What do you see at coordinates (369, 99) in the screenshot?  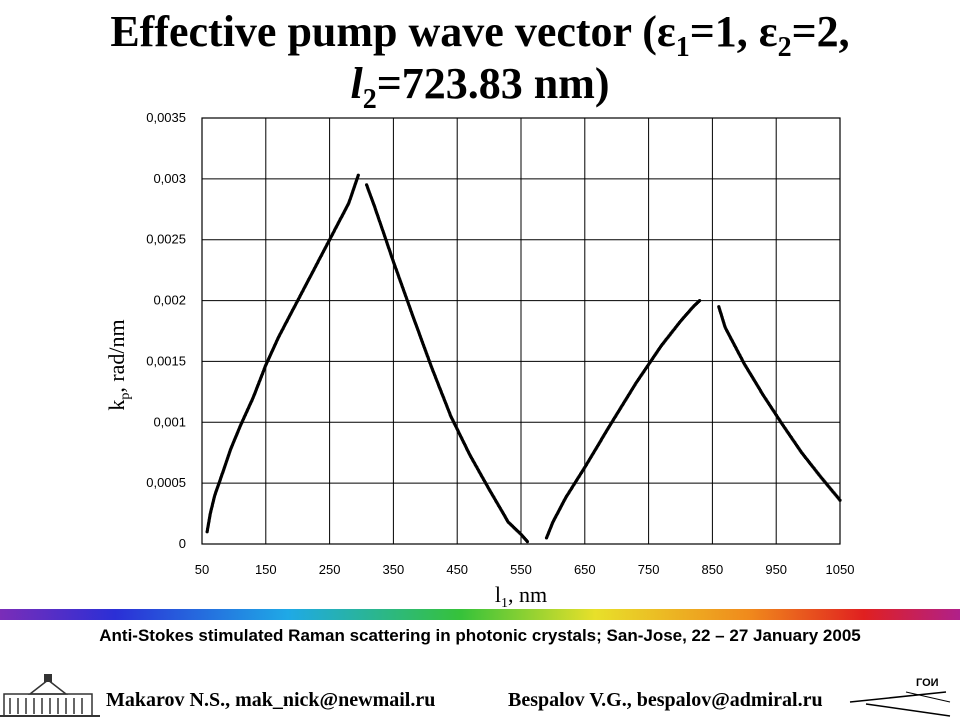 I see `title-sub-3: 2` at bounding box center [369, 99].